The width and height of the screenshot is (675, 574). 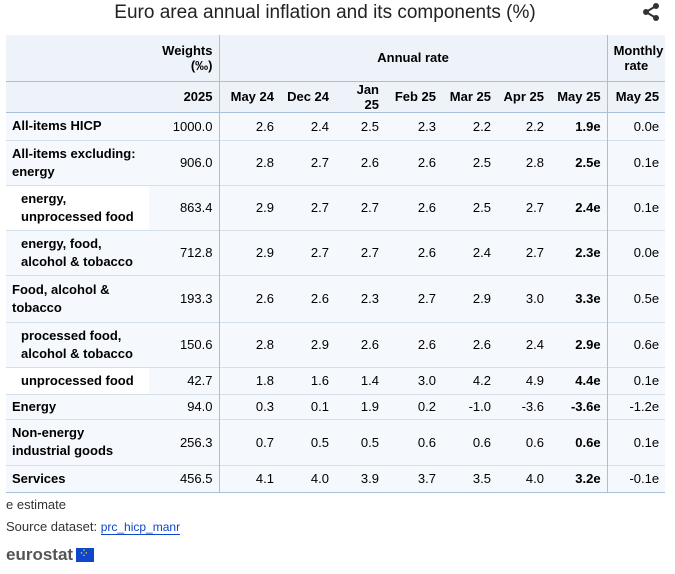 What do you see at coordinates (140, 527) in the screenshot?
I see `source-dataset-link: prc_hicp_manr` at bounding box center [140, 527].